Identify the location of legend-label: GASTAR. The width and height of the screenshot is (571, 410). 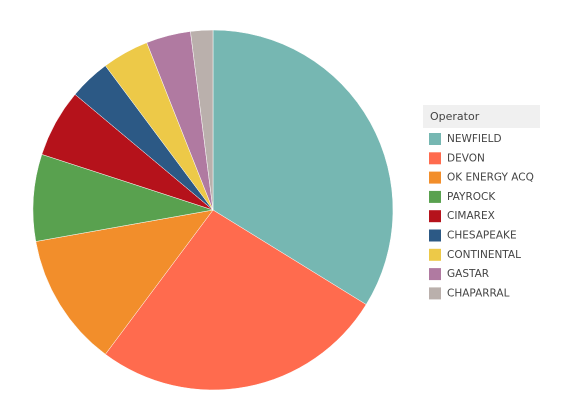
(468, 274).